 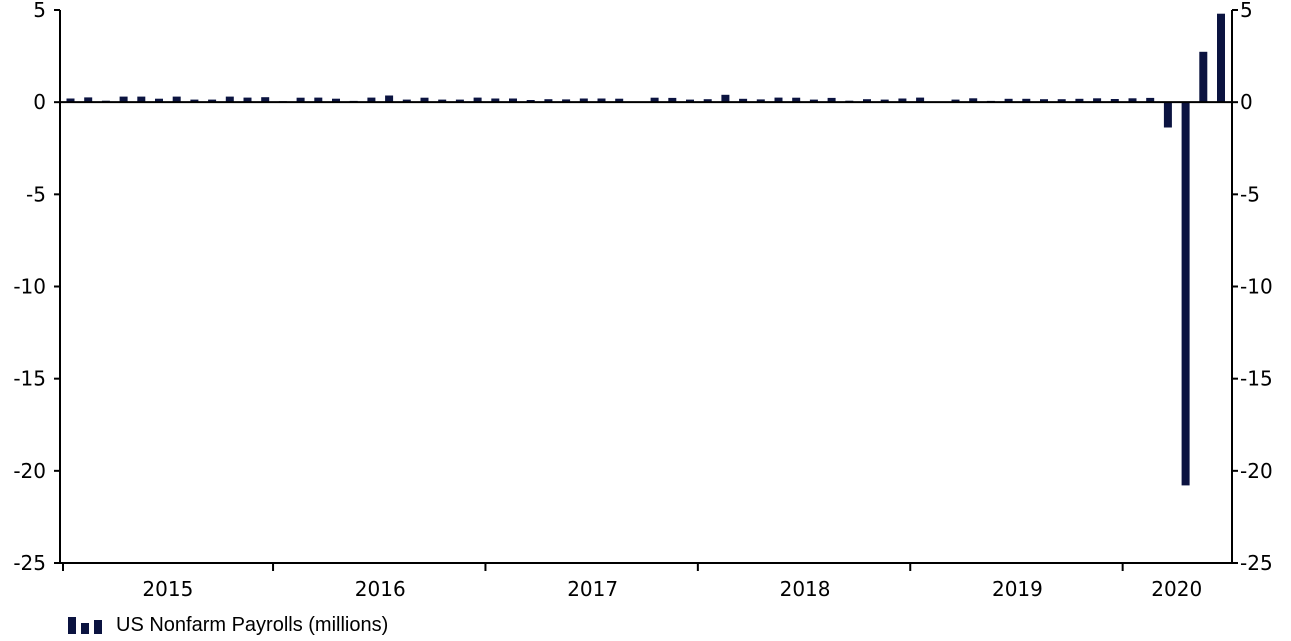 What do you see at coordinates (39, 11) in the screenshot?
I see `y-tick-label-left: 5` at bounding box center [39, 11].